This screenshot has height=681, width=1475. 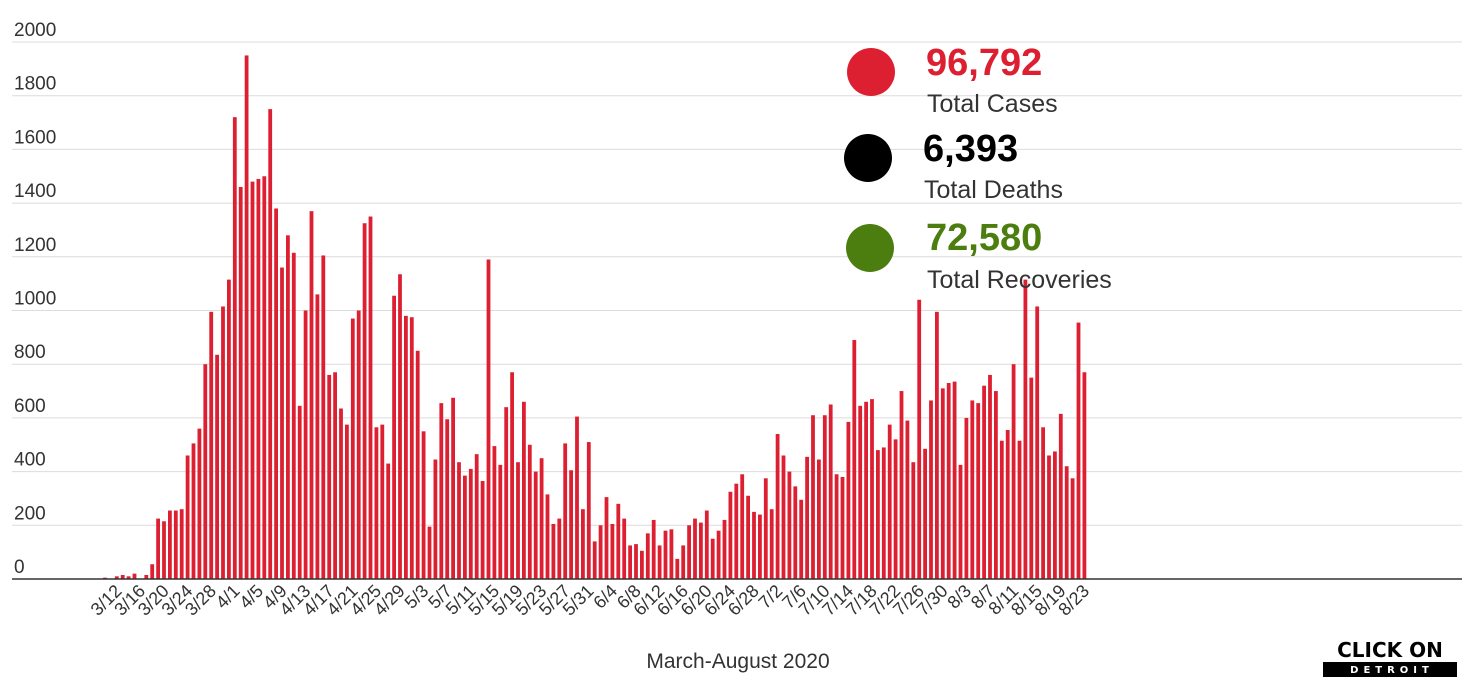 I want to click on stat-deaths-label: Total Deaths, so click(x=993, y=190).